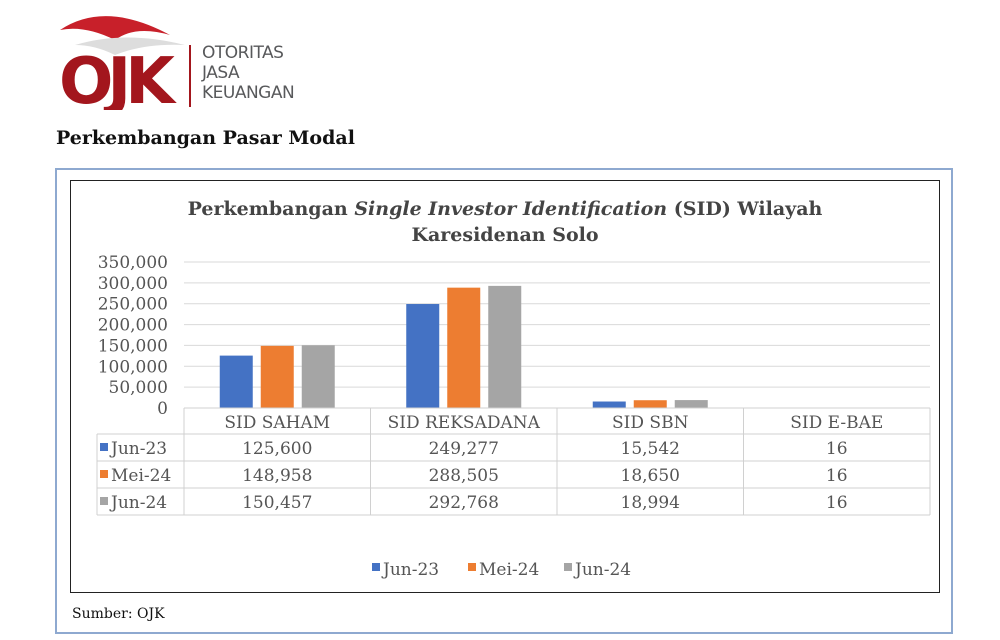 The height and width of the screenshot is (640, 1000). What do you see at coordinates (118, 614) in the screenshot?
I see `source-note: Sumber: OJK` at bounding box center [118, 614].